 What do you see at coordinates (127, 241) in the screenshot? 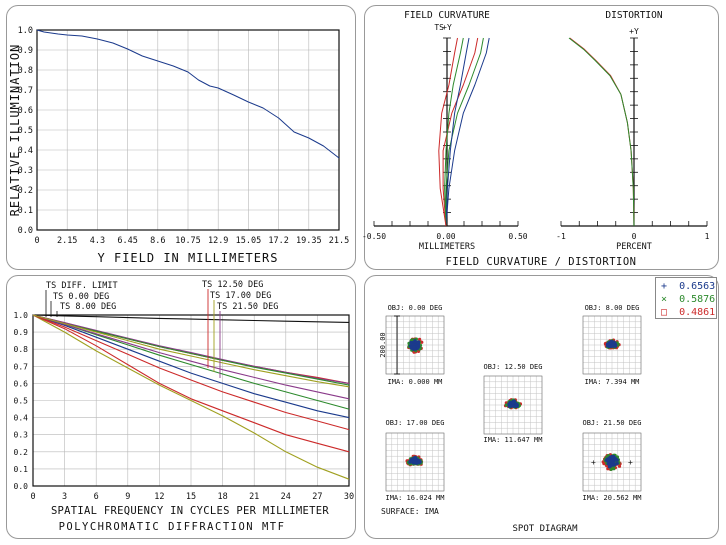
I see `ri-x-tick-label: 6.45` at bounding box center [127, 241].